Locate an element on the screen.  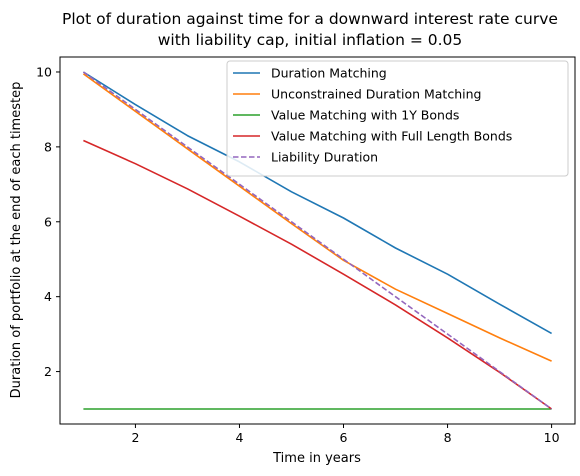
x-tick-label: 8 is located at coordinates (448, 437).